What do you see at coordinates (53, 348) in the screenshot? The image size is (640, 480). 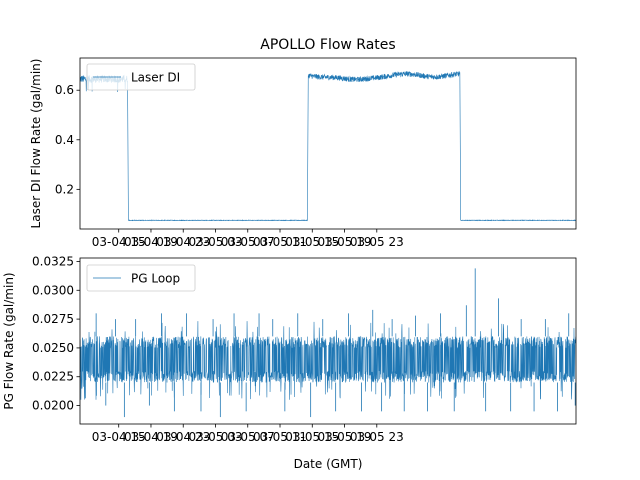 I see `y-tick-label: 0.0250` at bounding box center [53, 348].